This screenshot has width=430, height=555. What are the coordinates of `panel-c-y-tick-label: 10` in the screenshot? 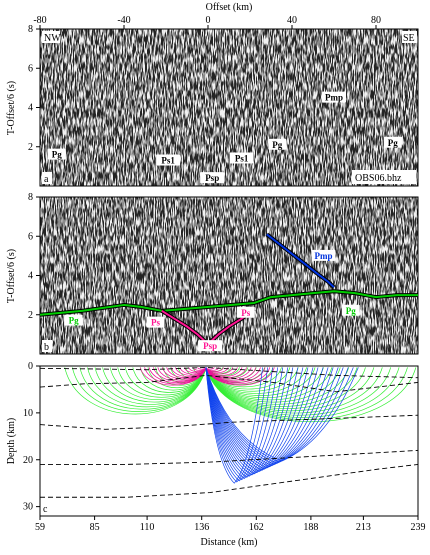 It's located at (28, 413).